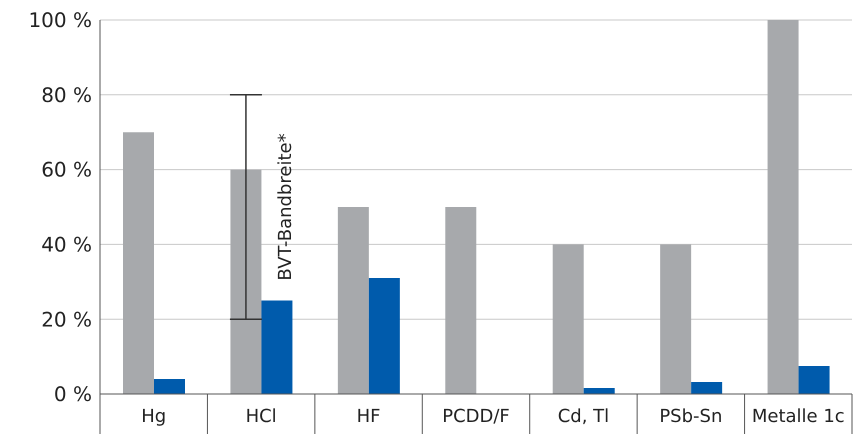 Image resolution: width=858 pixels, height=434 pixels. I want to click on x-tick-label: PCDD/F, so click(476, 416).